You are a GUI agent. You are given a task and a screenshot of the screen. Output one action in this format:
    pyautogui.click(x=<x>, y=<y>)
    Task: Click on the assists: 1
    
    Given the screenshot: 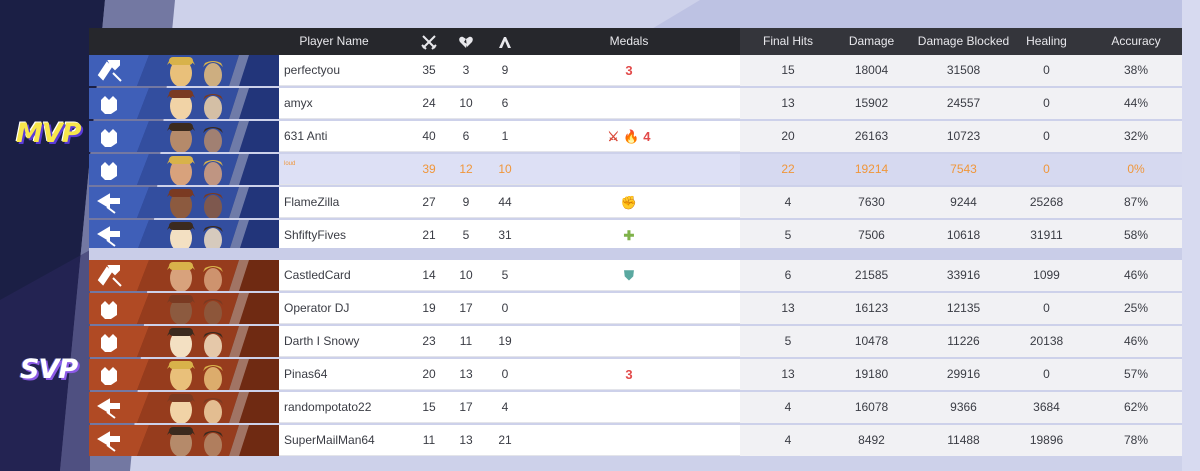 What is the action you would take?
    pyautogui.click(x=505, y=136)
    